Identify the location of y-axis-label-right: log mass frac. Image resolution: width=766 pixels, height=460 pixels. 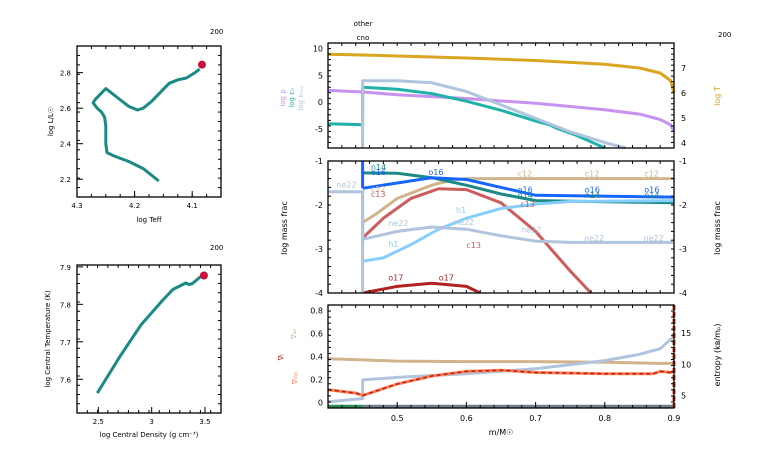
(717, 228).